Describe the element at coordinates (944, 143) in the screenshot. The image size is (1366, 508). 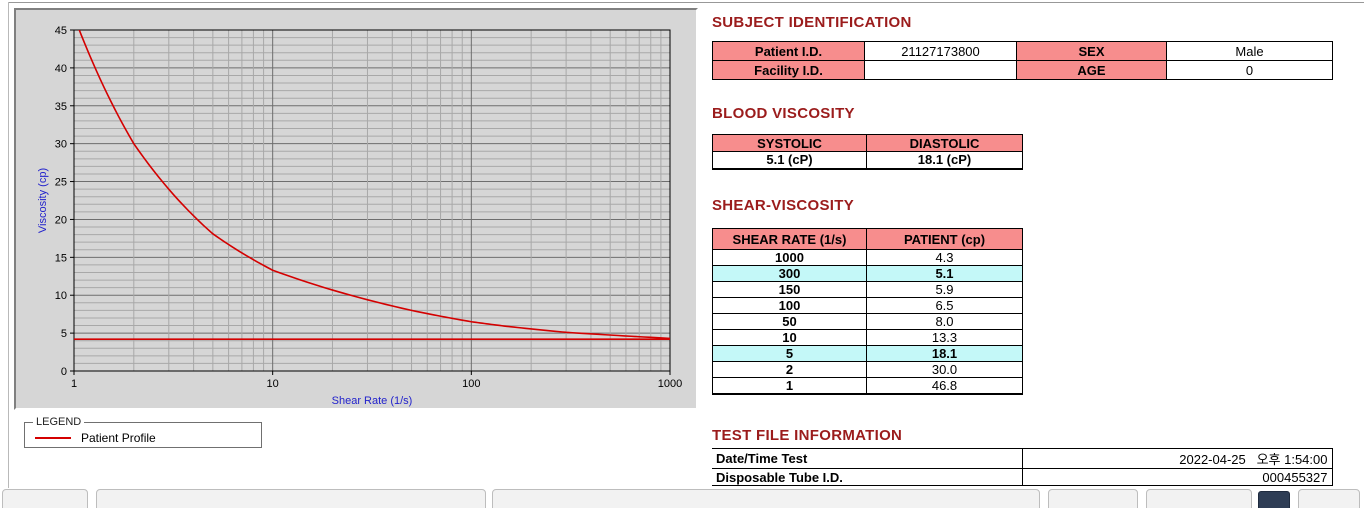
I see `diastolic-header: DIASTOLIC` at that location.